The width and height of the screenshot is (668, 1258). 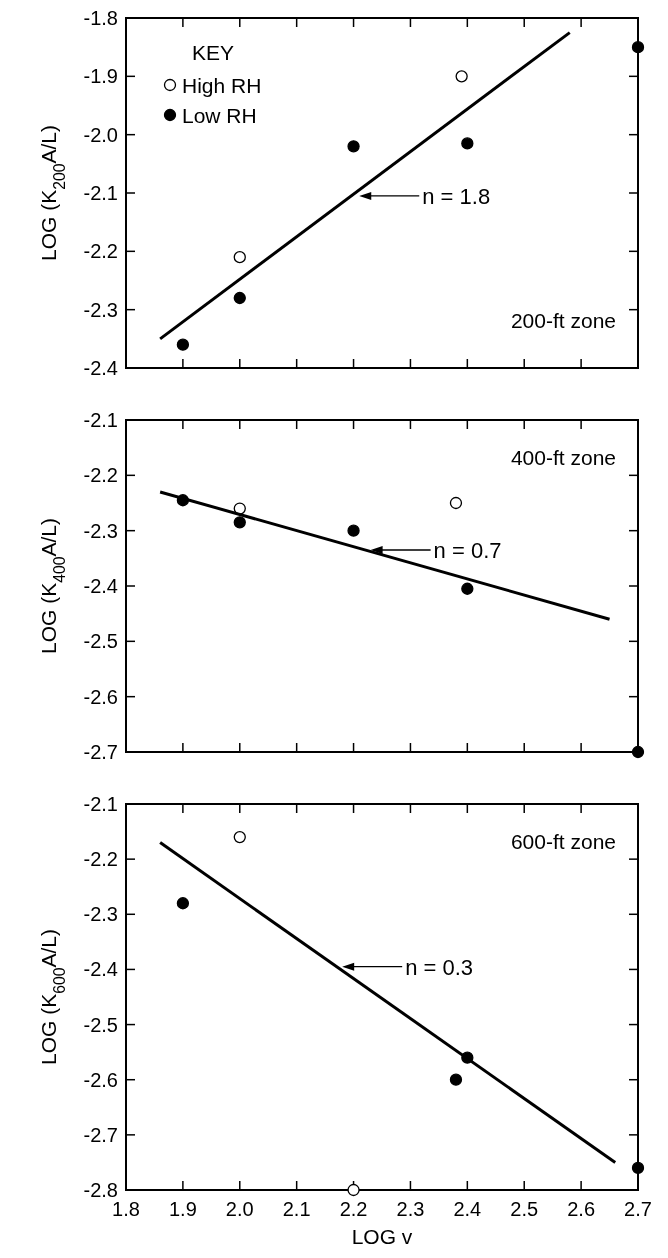 I want to click on x-axis-title: LOG v, so click(x=382, y=1236).